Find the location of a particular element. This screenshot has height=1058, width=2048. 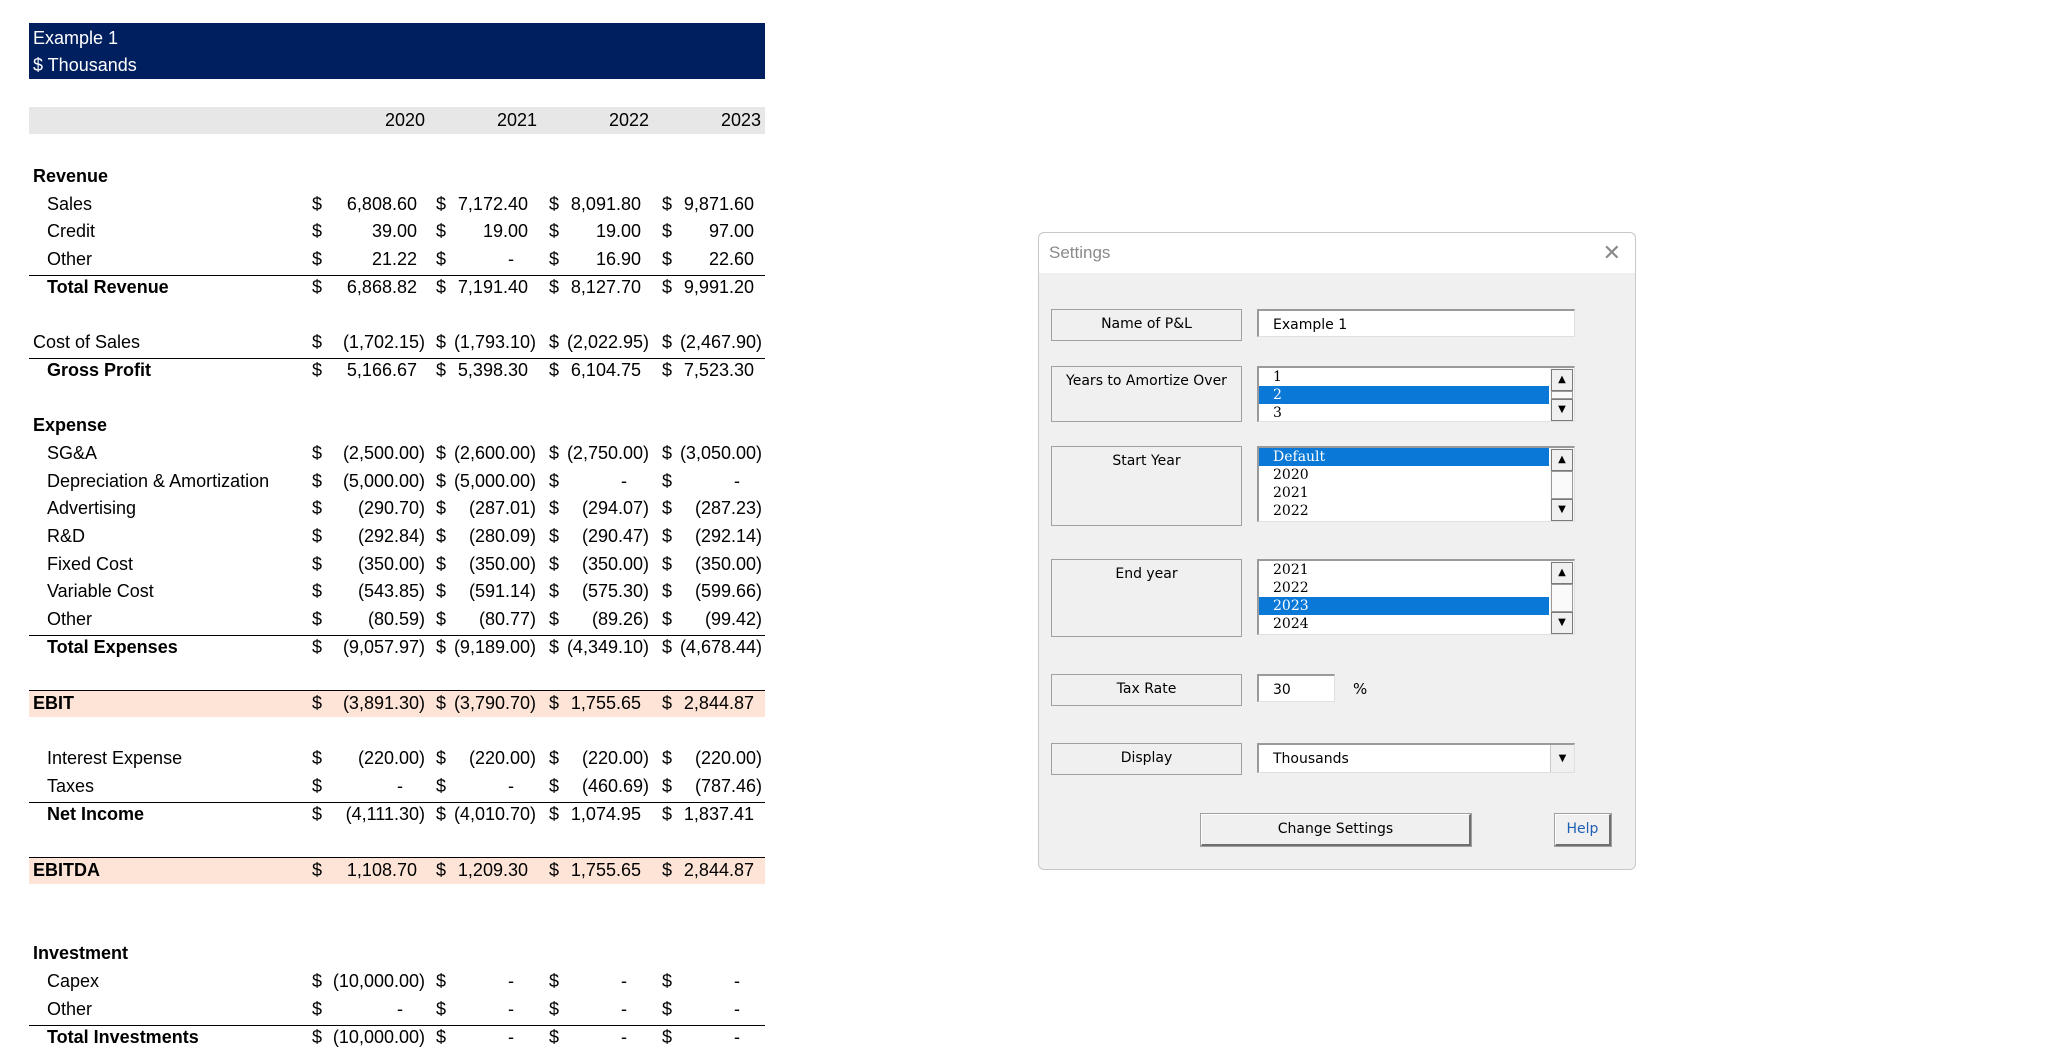

cell-value: (80.59) is located at coordinates (396, 619).